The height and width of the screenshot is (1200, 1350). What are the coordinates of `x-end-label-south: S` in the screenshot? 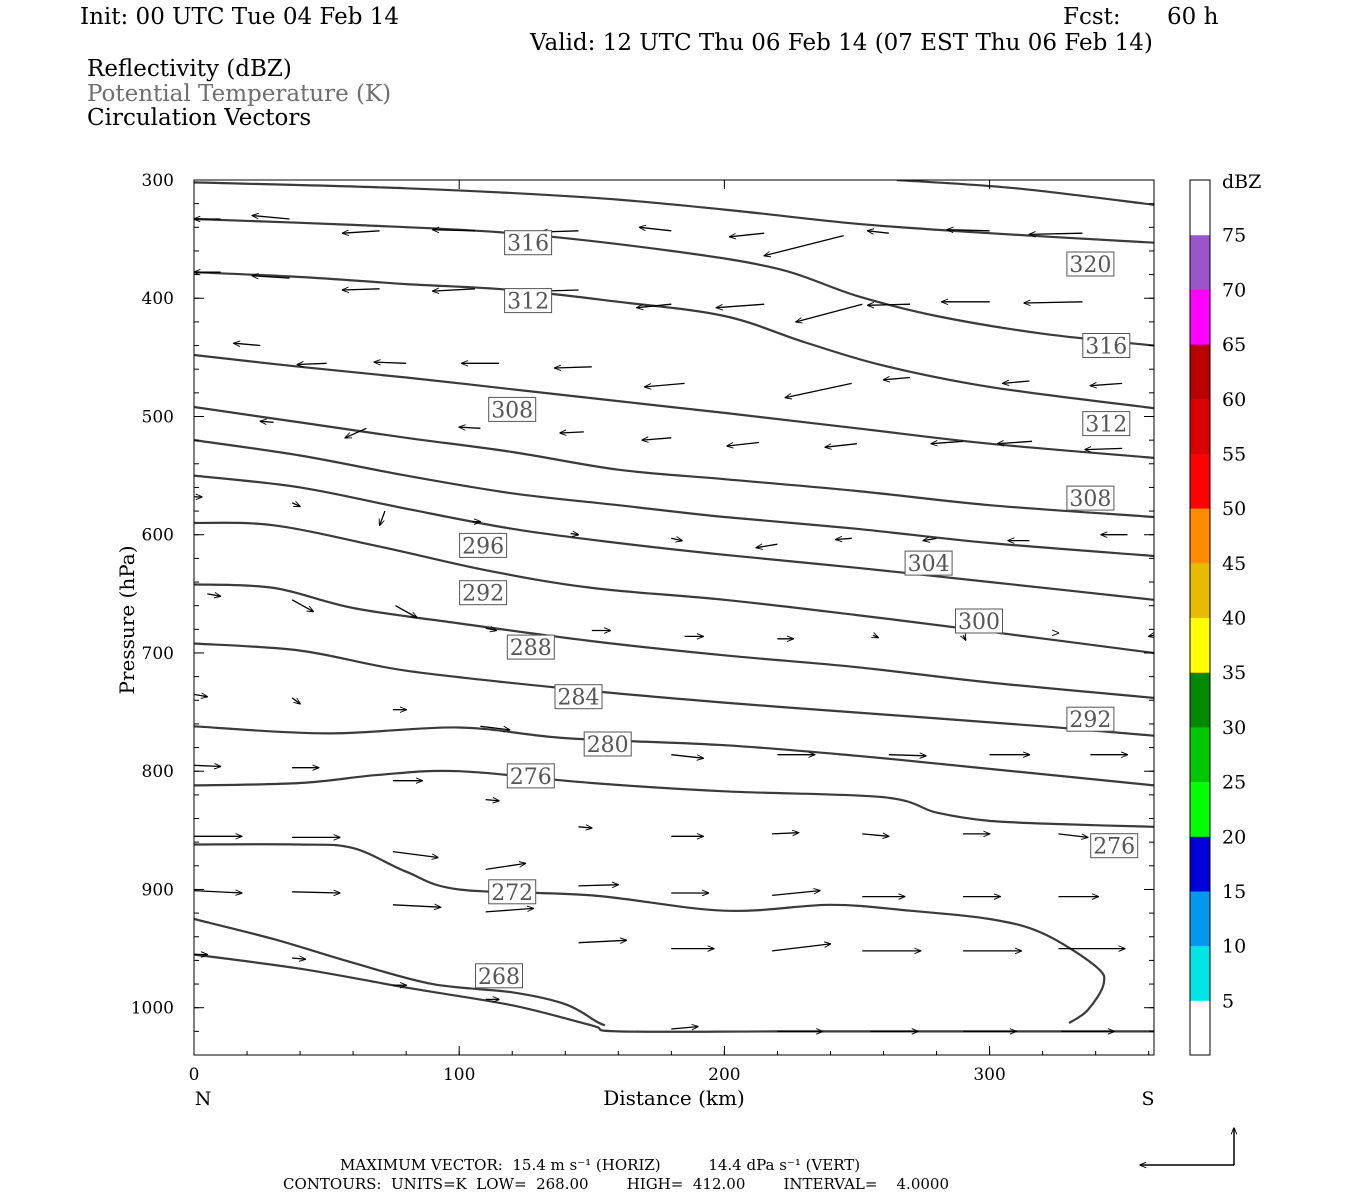 It's located at (1147, 1099).